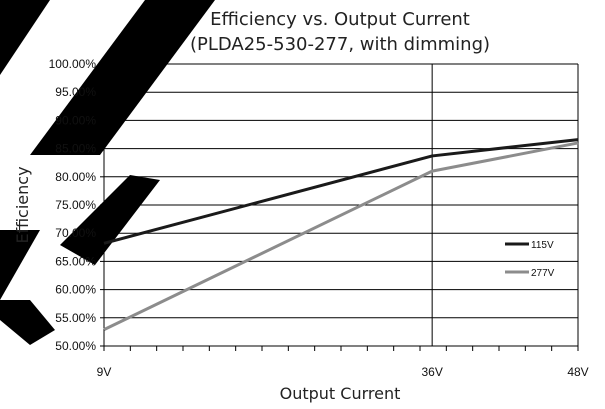  Describe the element at coordinates (542, 245) in the screenshot. I see `legend-label-115v: 115V` at that location.